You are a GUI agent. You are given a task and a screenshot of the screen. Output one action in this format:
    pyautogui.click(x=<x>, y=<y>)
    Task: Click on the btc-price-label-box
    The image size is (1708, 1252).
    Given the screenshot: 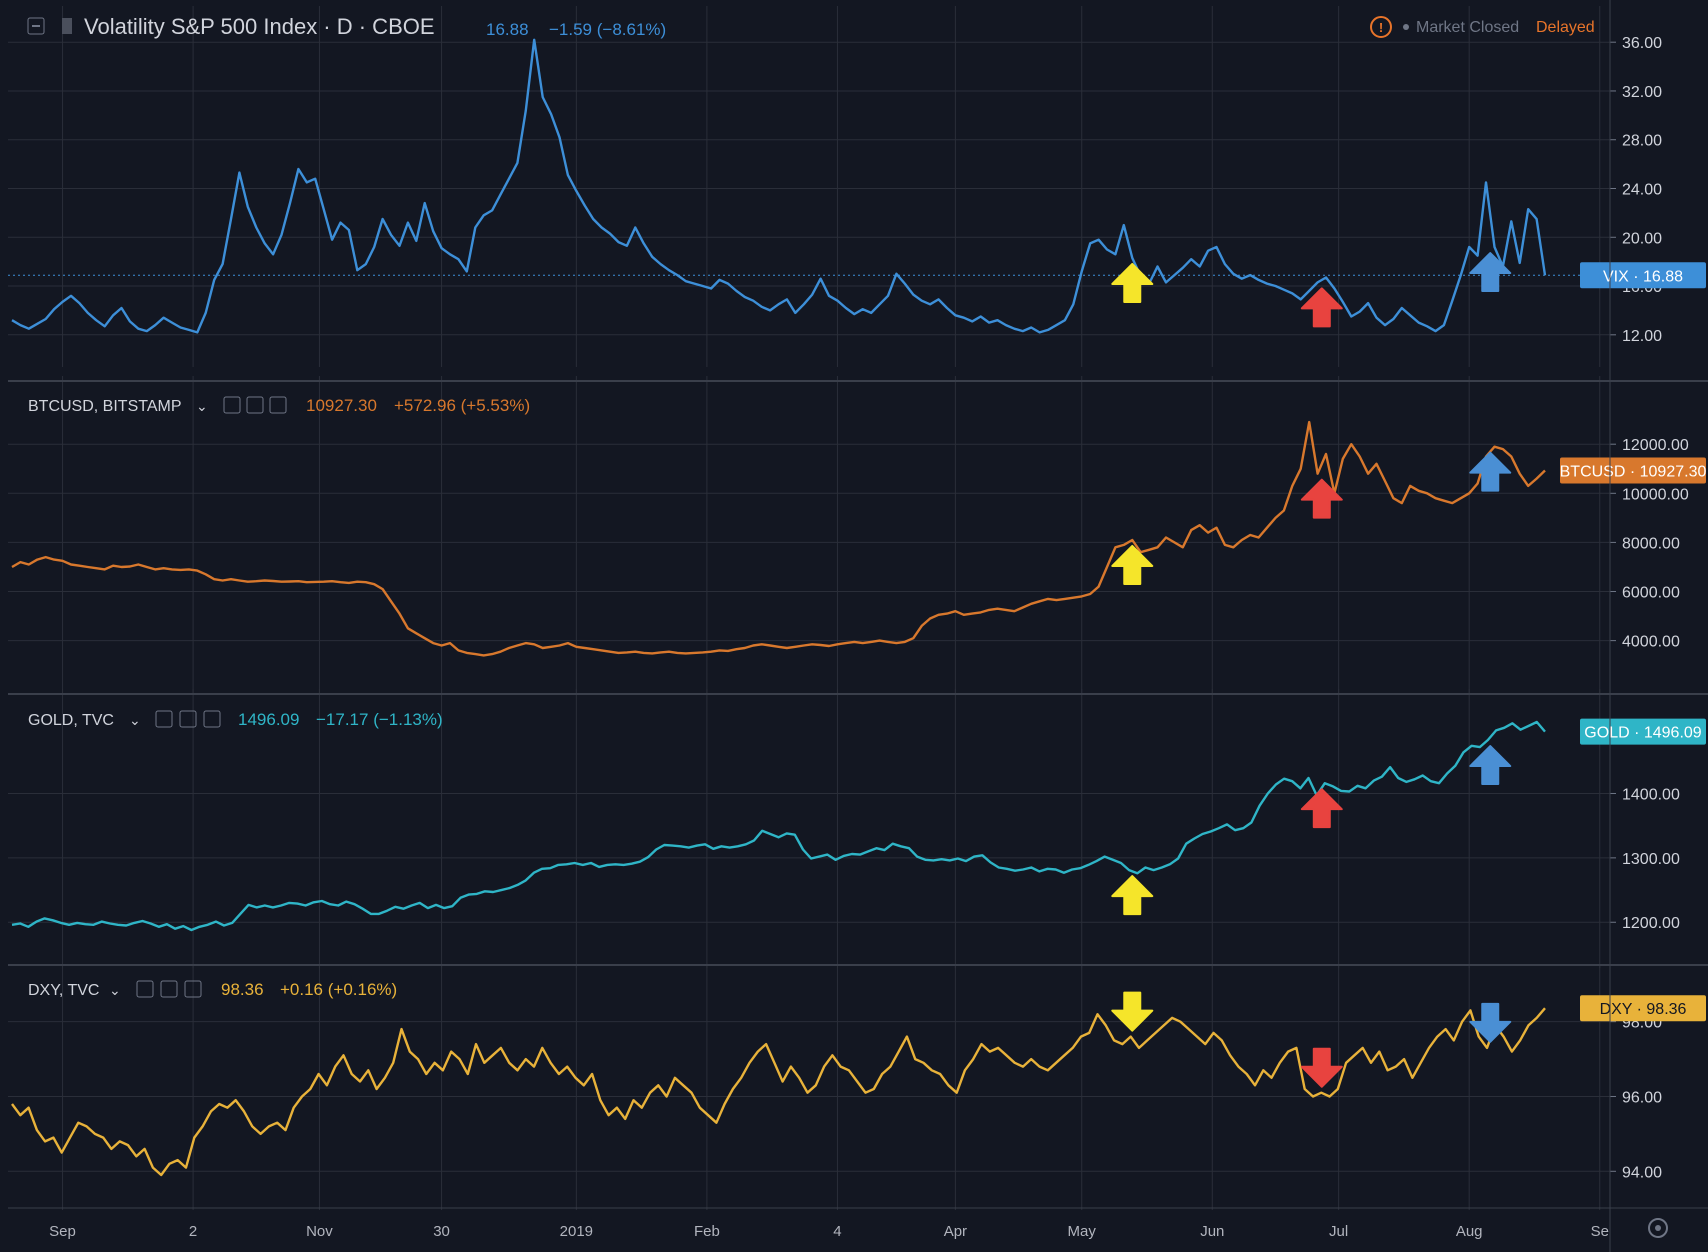 What is the action you would take?
    pyautogui.click(x=1633, y=470)
    